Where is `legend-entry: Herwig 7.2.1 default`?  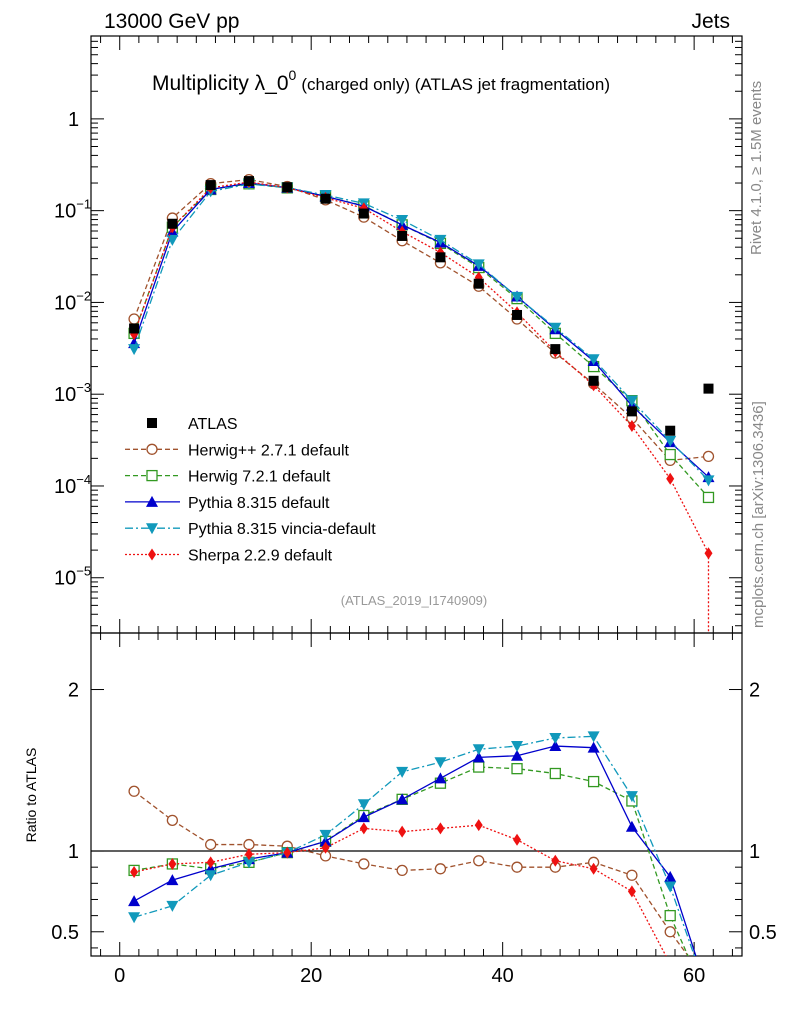
legend-entry: Herwig 7.2.1 default is located at coordinates (228, 477).